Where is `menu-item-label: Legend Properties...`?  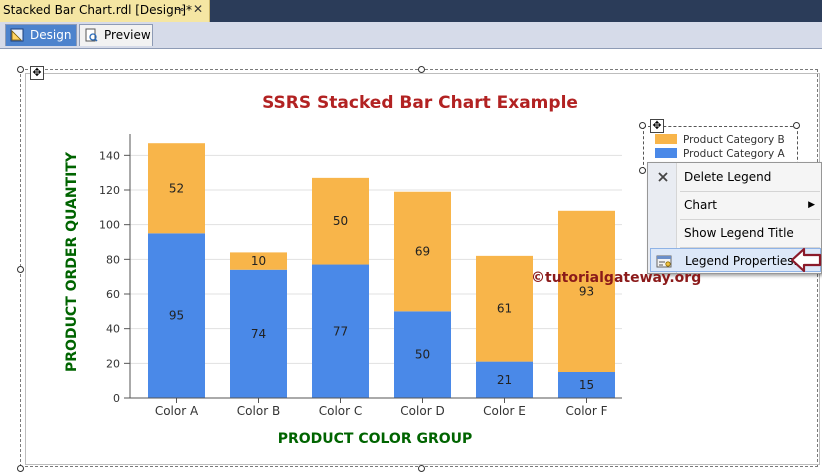 menu-item-label: Legend Properties... is located at coordinates (745, 261).